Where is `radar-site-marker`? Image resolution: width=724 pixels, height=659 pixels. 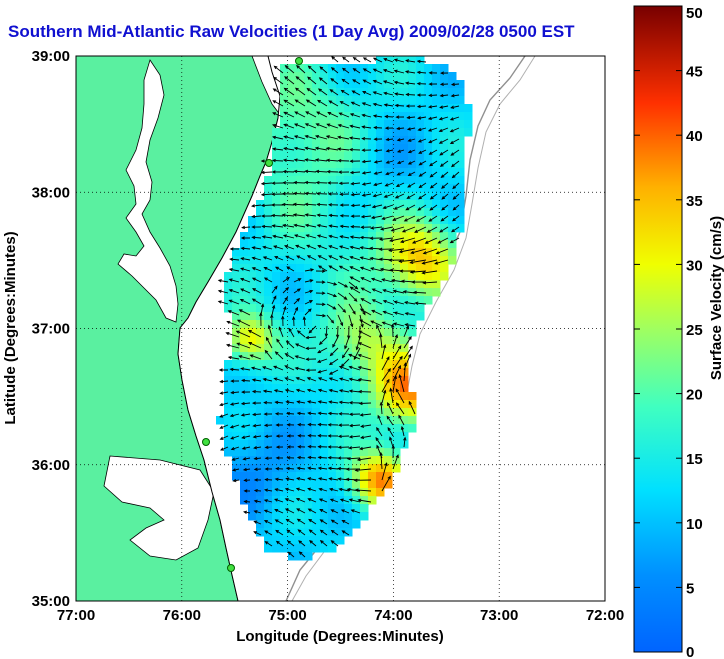 radar-site-marker is located at coordinates (206, 442).